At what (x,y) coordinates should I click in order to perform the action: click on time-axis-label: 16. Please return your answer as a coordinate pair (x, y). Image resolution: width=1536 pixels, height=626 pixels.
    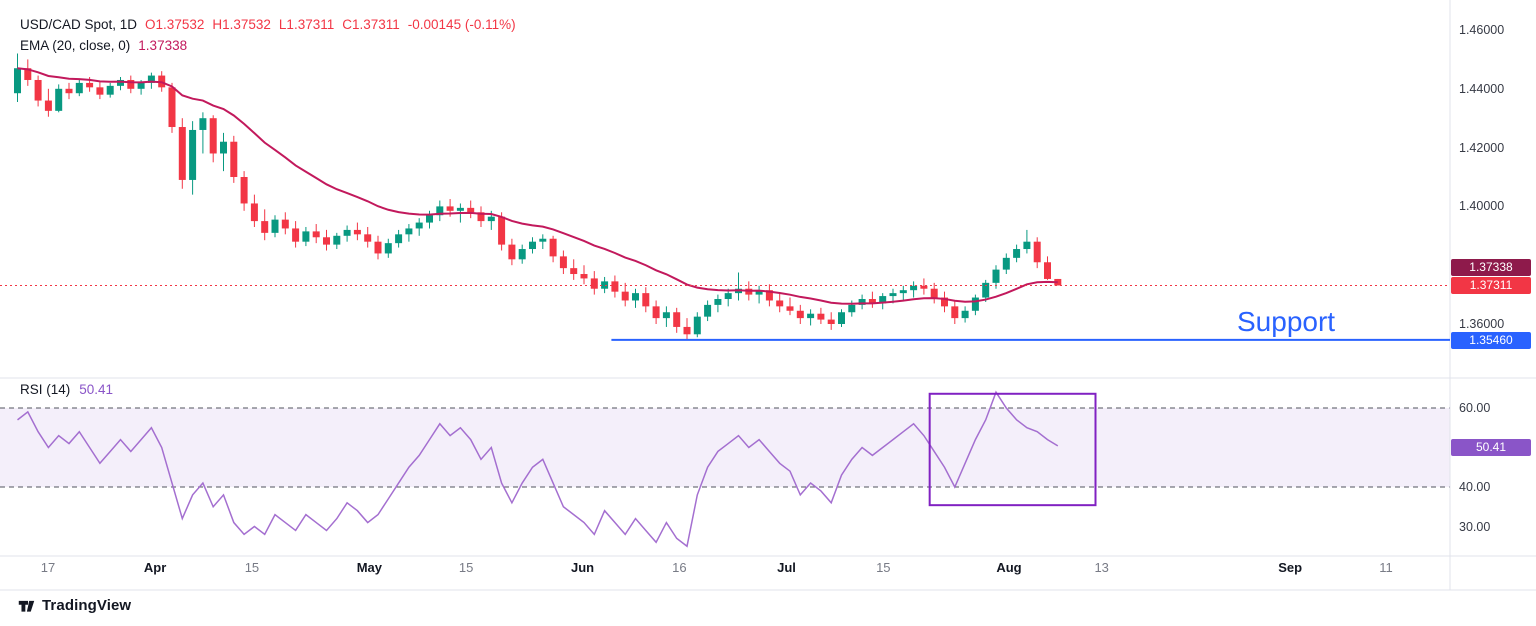
    Looking at the image, I should click on (679, 567).